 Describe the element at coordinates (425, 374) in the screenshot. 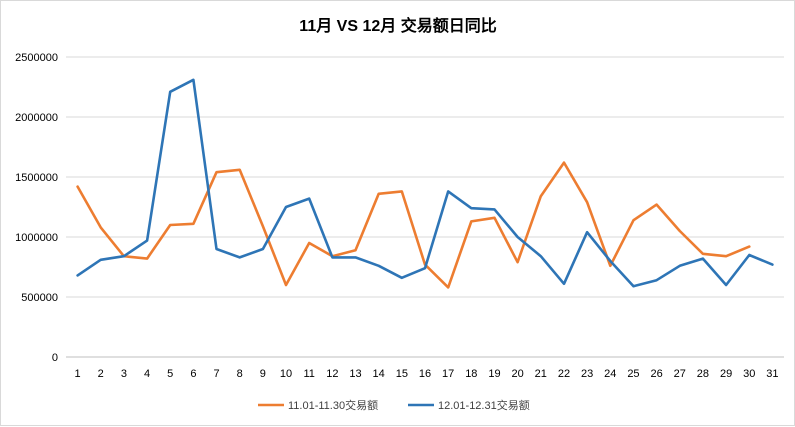

I see `x-tick-label: 16` at that location.